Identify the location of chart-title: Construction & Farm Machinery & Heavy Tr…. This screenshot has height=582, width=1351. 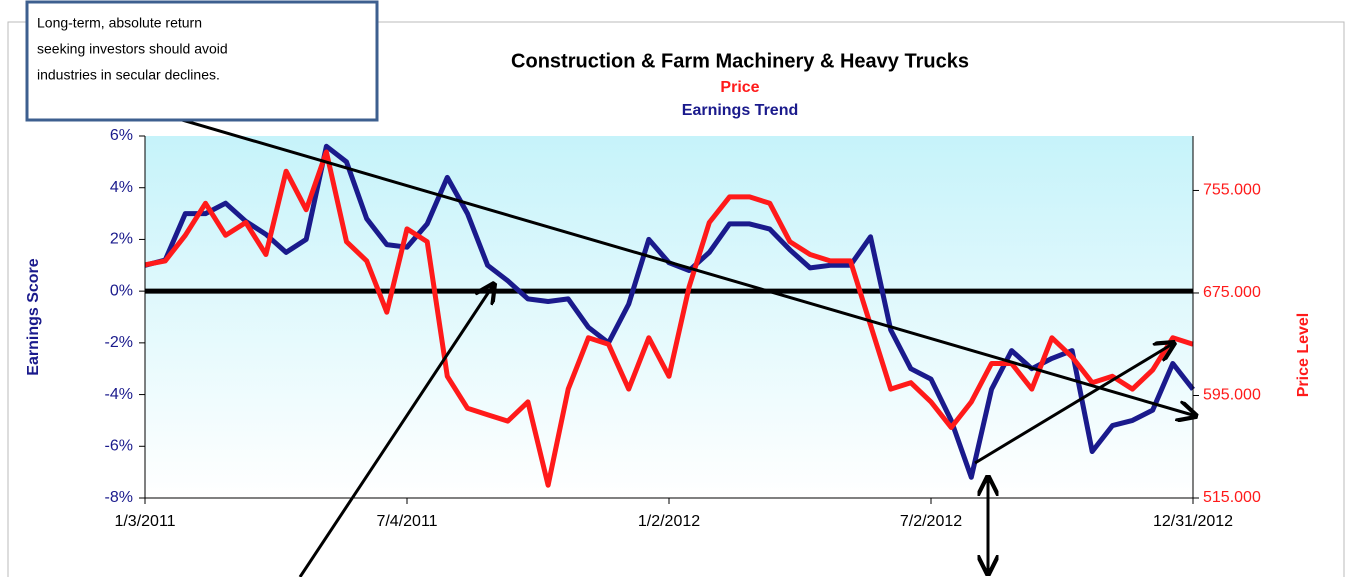
(740, 61).